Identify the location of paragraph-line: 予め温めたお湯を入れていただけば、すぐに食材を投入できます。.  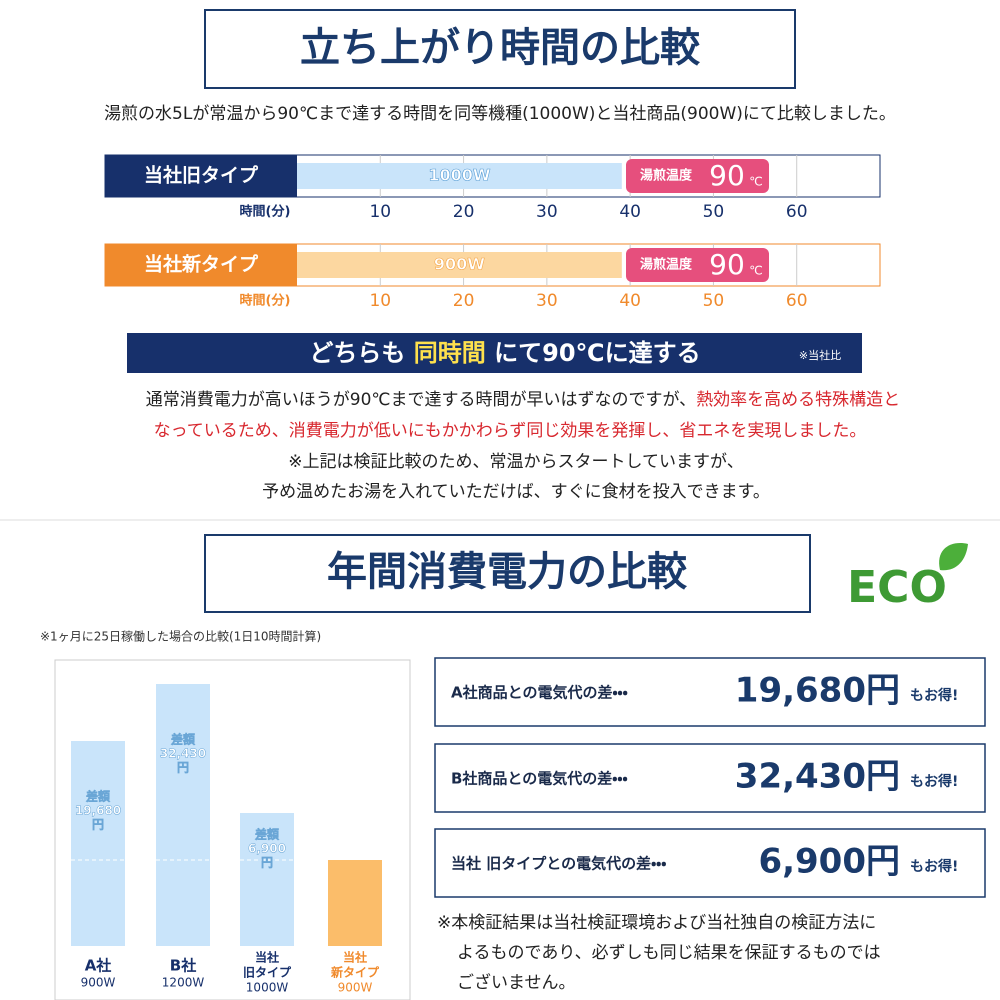
(516, 492).